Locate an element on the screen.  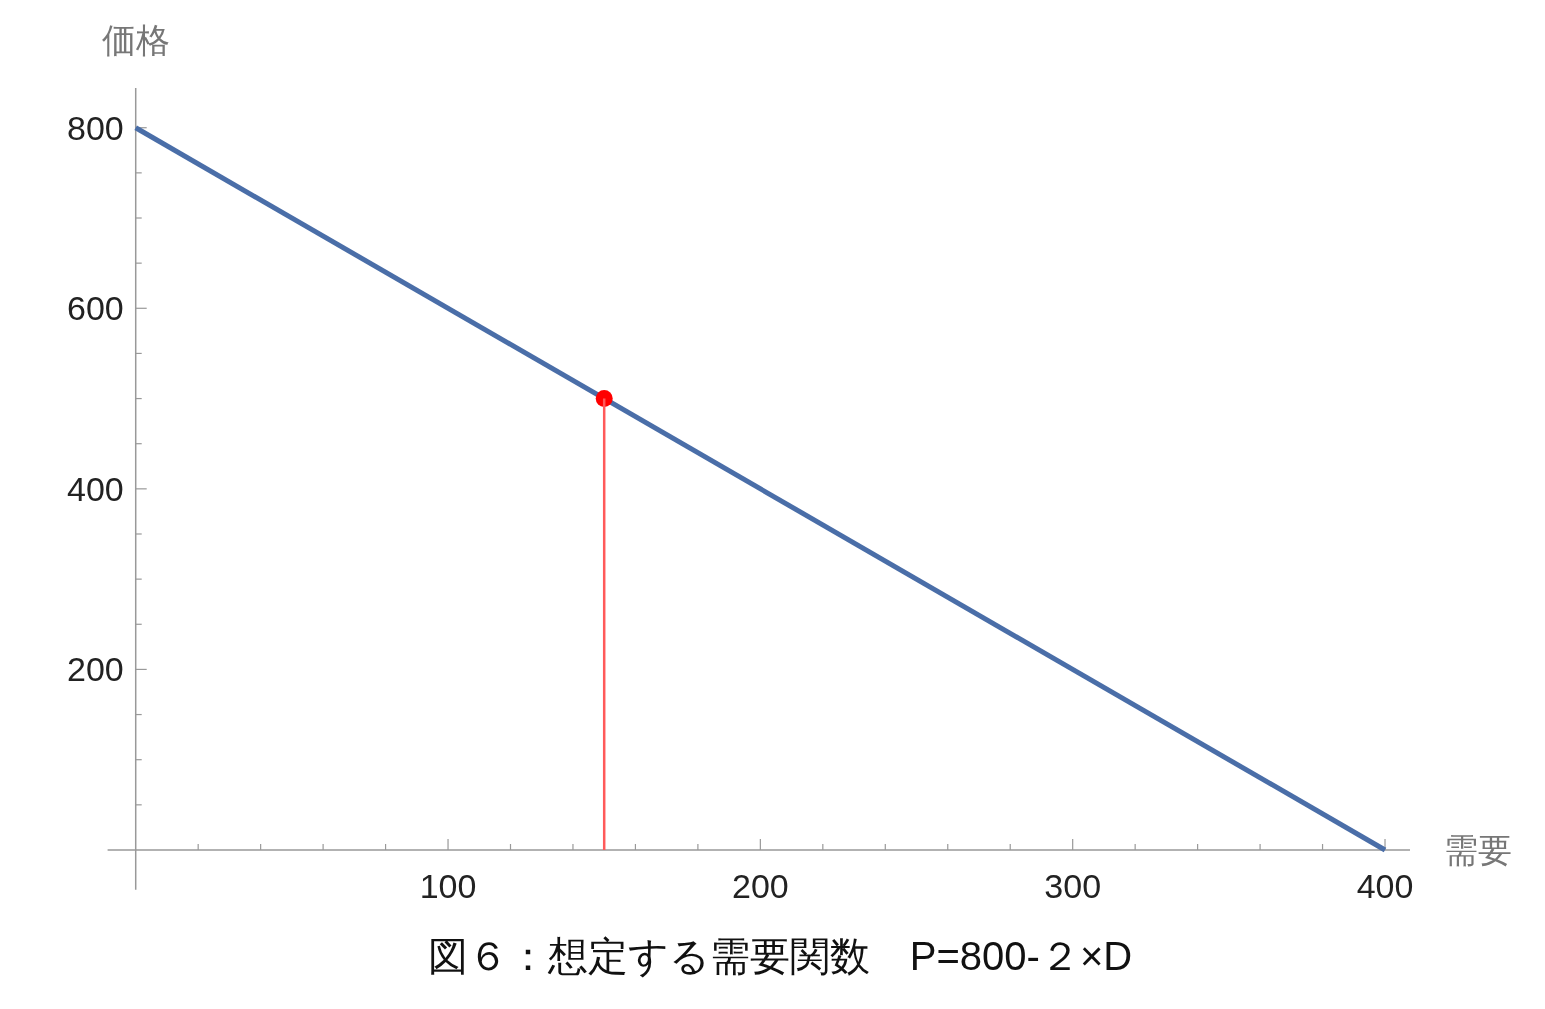
x-tick-label: 400 is located at coordinates (1385, 885).